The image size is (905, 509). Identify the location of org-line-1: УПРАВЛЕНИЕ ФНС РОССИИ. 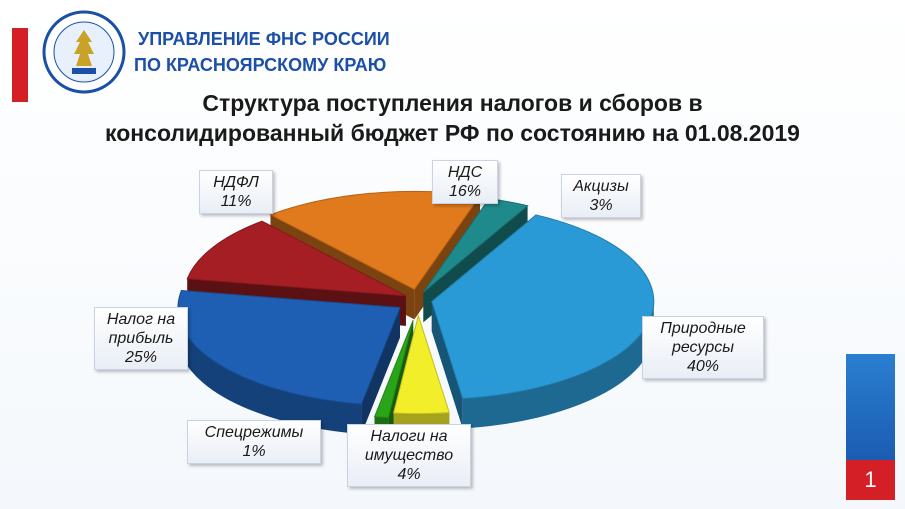
(264, 39).